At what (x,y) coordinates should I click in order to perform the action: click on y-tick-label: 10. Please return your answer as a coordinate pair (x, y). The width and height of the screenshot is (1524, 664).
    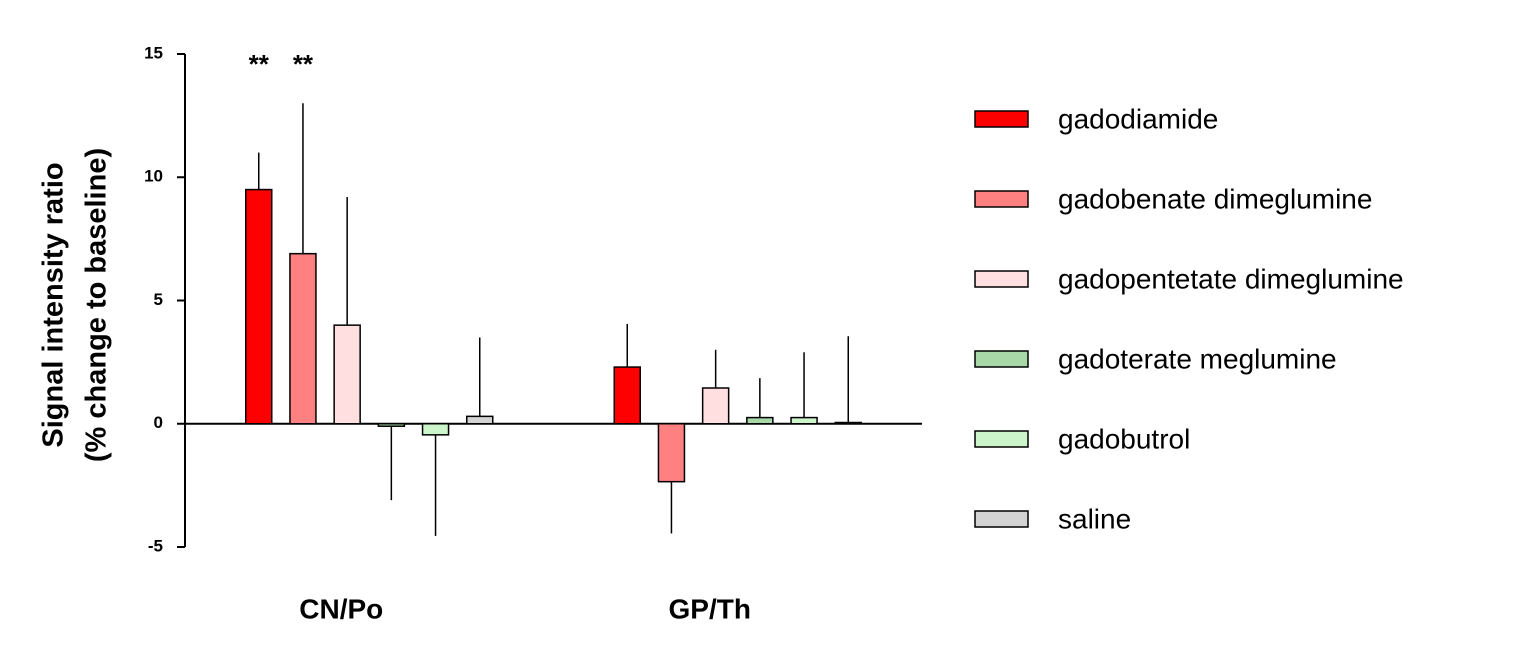
    Looking at the image, I should click on (153, 176).